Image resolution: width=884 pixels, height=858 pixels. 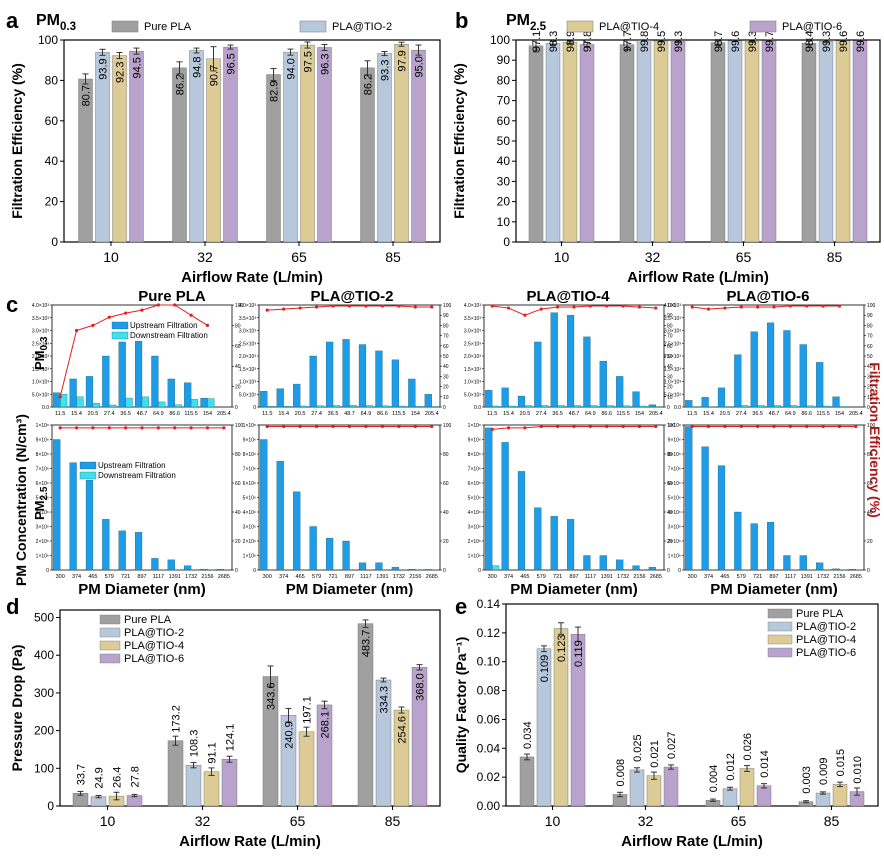 What do you see at coordinates (432, 414) in the screenshot?
I see `x-tick-label: 205.4` at bounding box center [432, 414].